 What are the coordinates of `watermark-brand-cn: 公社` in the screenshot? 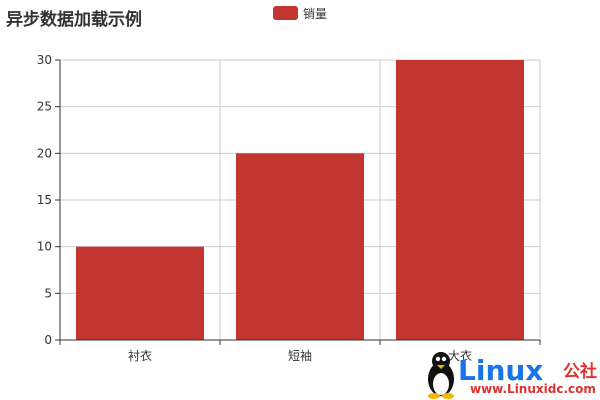 It's located at (580, 371).